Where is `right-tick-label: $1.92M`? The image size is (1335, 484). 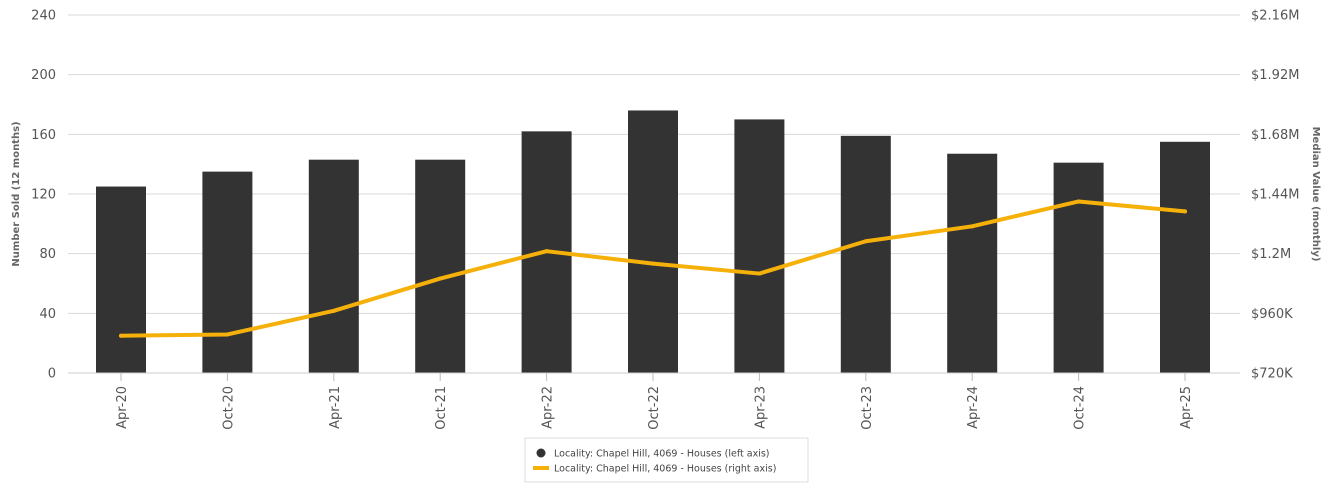 right-tick-label: $1.92M is located at coordinates (1275, 75).